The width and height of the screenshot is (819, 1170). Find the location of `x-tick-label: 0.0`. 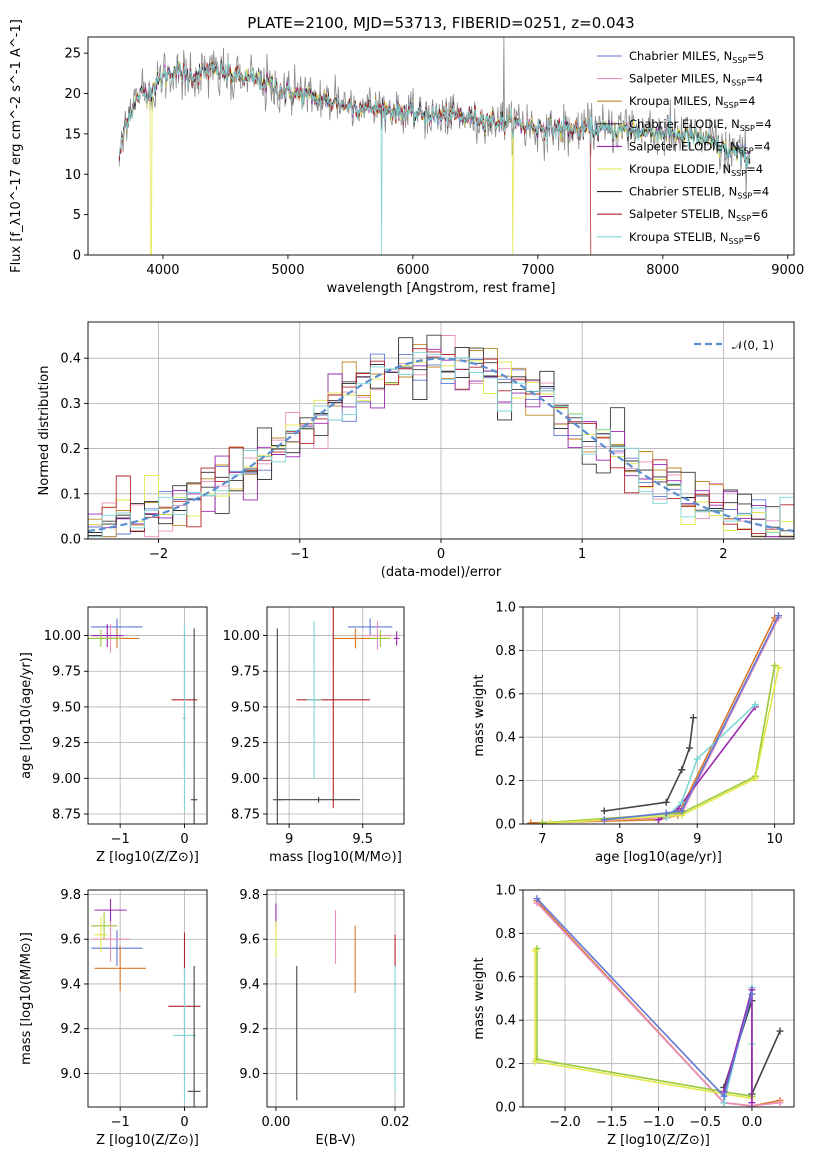

x-tick-label: 0.0 is located at coordinates (752, 1122).